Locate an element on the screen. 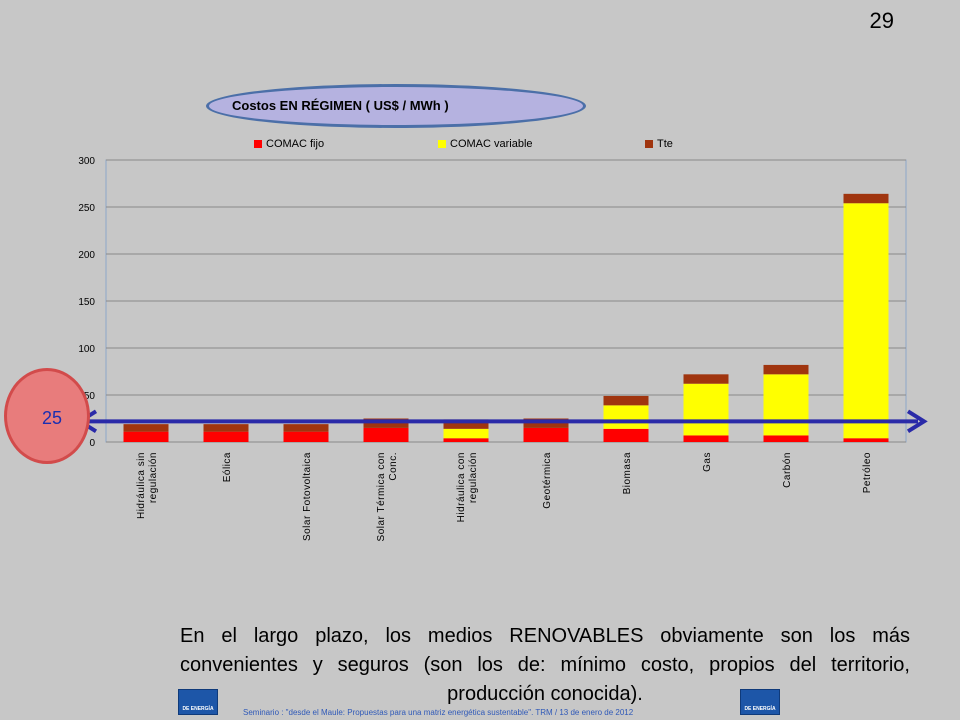 Image resolution: width=960 pixels, height=720 pixels. chart-title-ellipse is located at coordinates (396, 106).